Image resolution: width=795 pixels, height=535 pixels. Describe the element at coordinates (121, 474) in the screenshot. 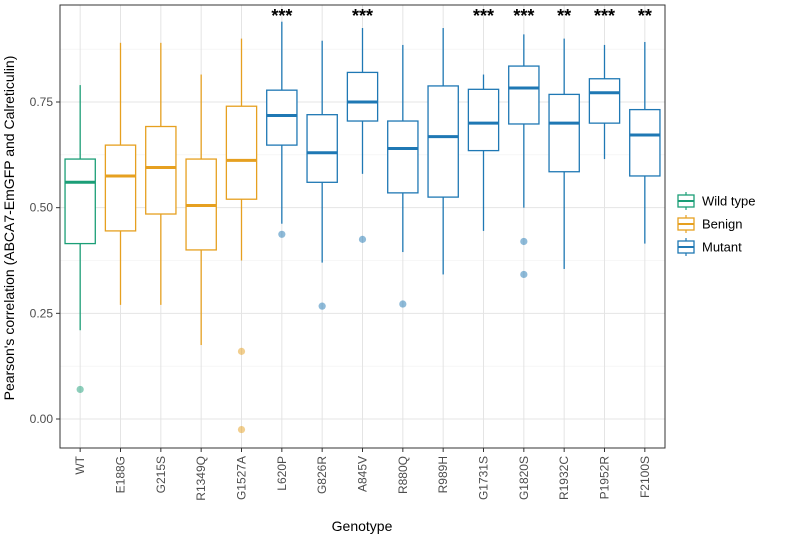

I see `x-tick-label: E188G` at that location.